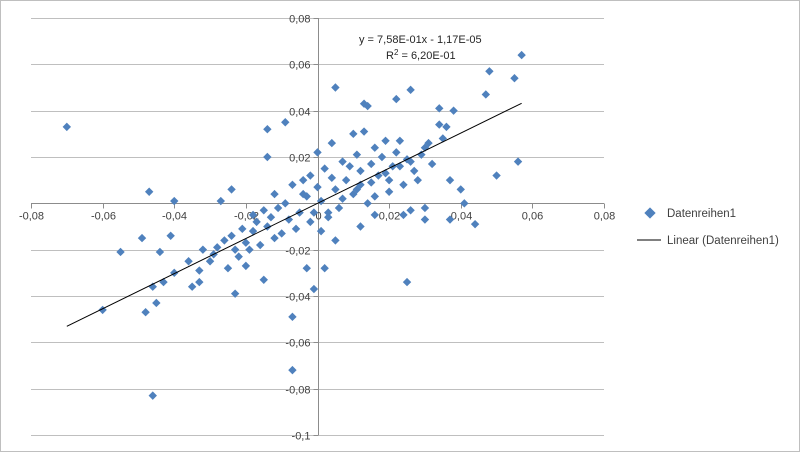  Describe the element at coordinates (389, 217) in the screenshot. I see `x-tick-label: 0,02` at that location.